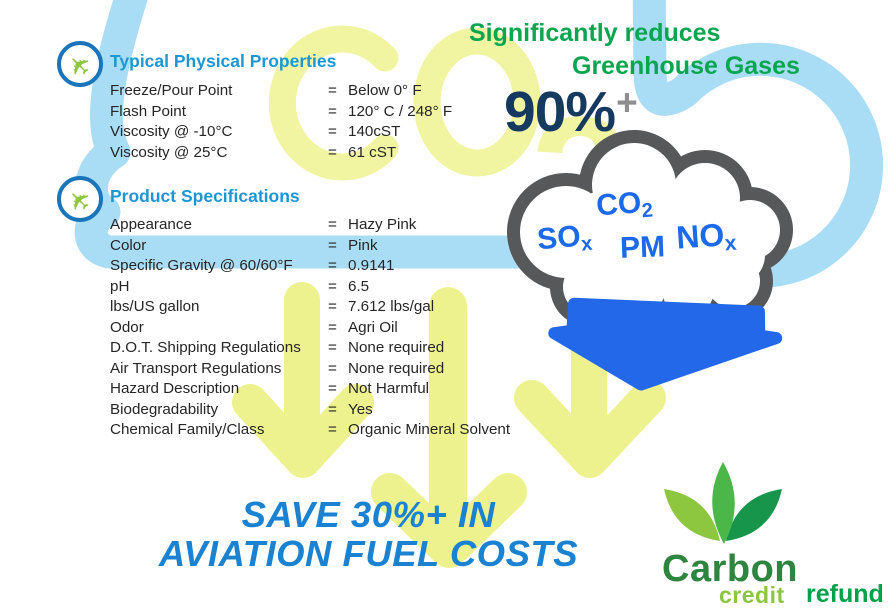  I want to click on logo-word-refund: refund, so click(845, 594).